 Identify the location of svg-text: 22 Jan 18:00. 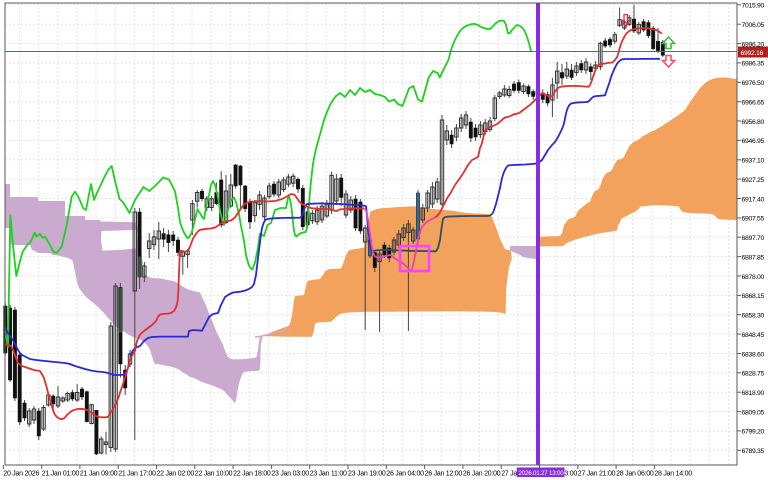
(252, 474).